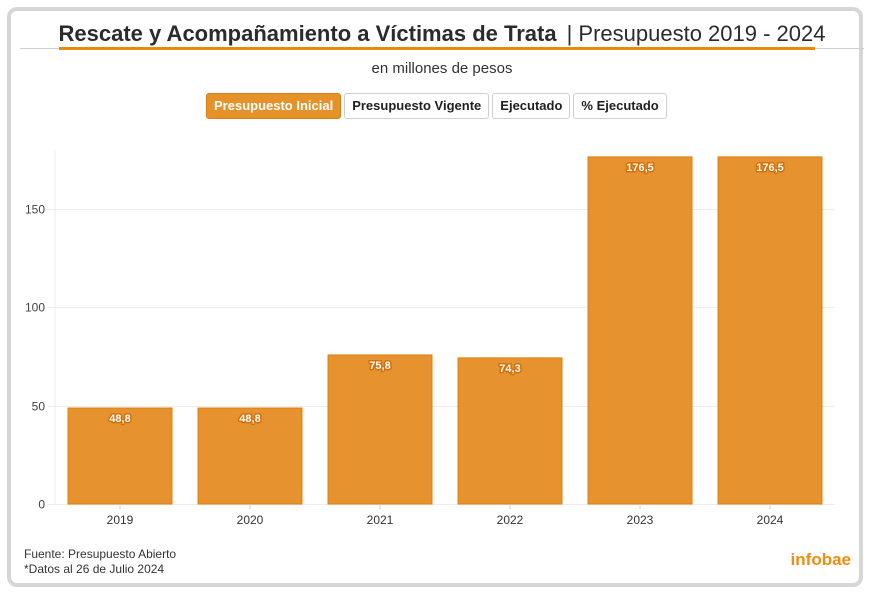 This screenshot has height=596, width=884. I want to click on tab-presupuesto-inicial: Presupuesto Inicial, so click(274, 106).